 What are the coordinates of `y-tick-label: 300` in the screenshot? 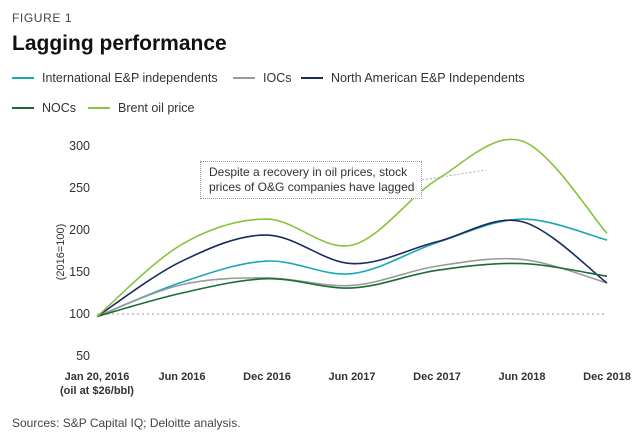 It's located at (79, 146).